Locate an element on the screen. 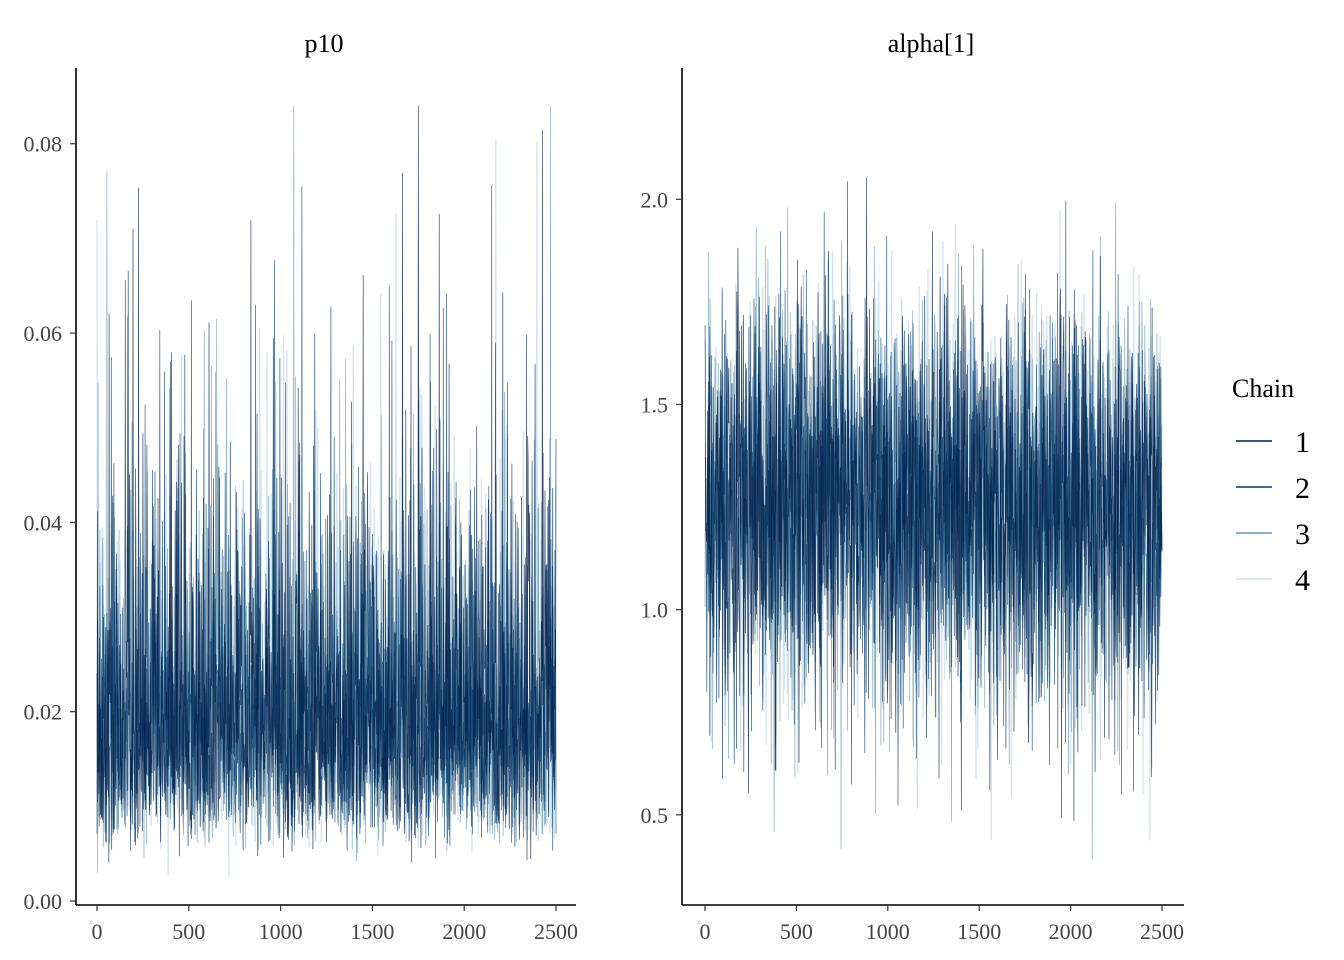 The height and width of the screenshot is (960, 1344). legend-label-chain-4: 4 is located at coordinates (1302, 580).